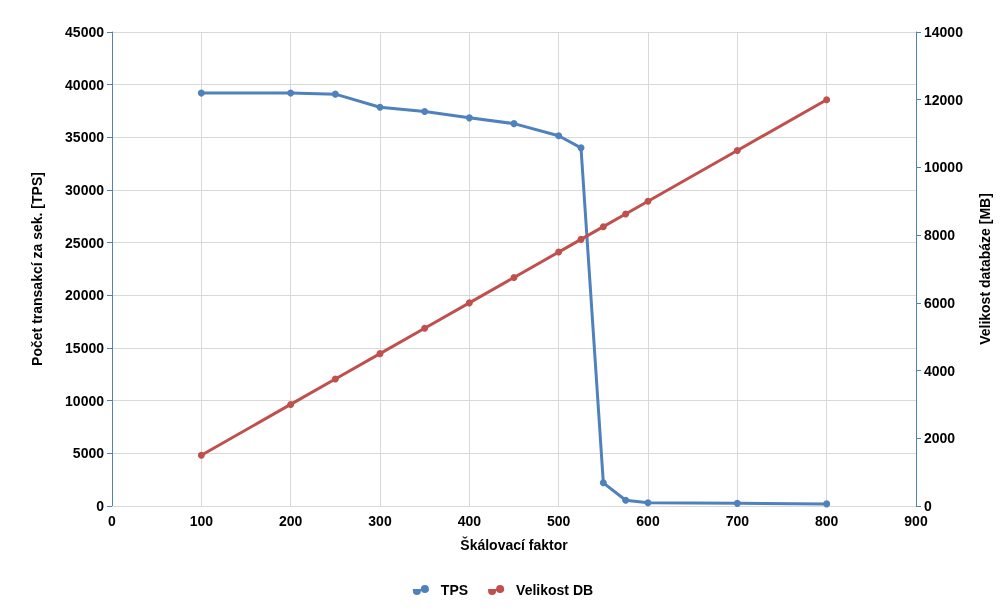  I want to click on x-tick-label: 200, so click(290, 521).